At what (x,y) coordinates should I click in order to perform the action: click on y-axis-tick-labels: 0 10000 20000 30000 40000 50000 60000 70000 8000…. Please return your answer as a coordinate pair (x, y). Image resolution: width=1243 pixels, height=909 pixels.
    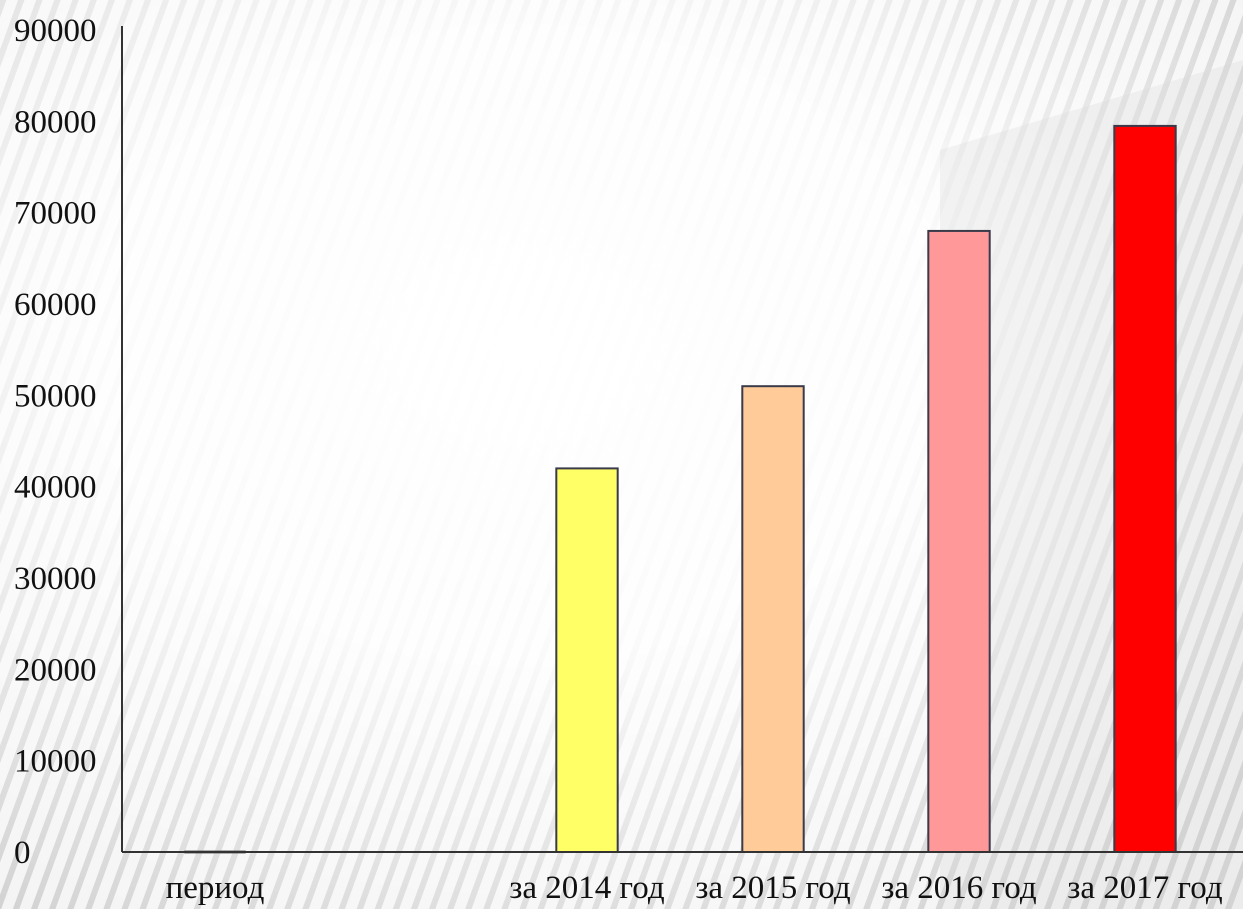
    Looking at the image, I should click on (55, 442).